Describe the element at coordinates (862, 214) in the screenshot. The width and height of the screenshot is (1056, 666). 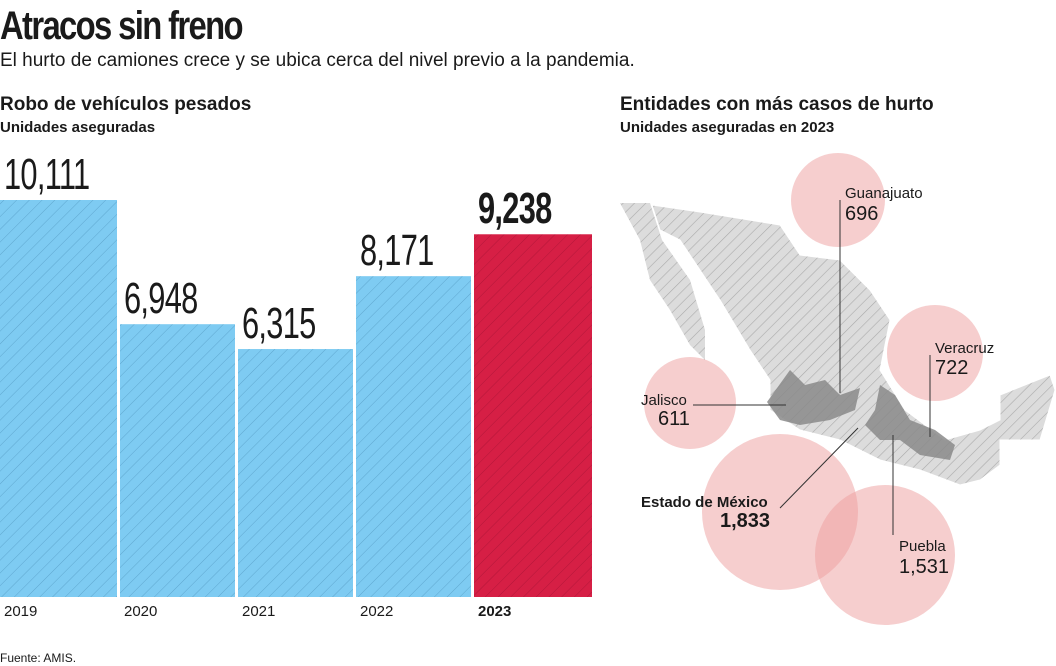
I see `value-guanajuato: 696` at that location.